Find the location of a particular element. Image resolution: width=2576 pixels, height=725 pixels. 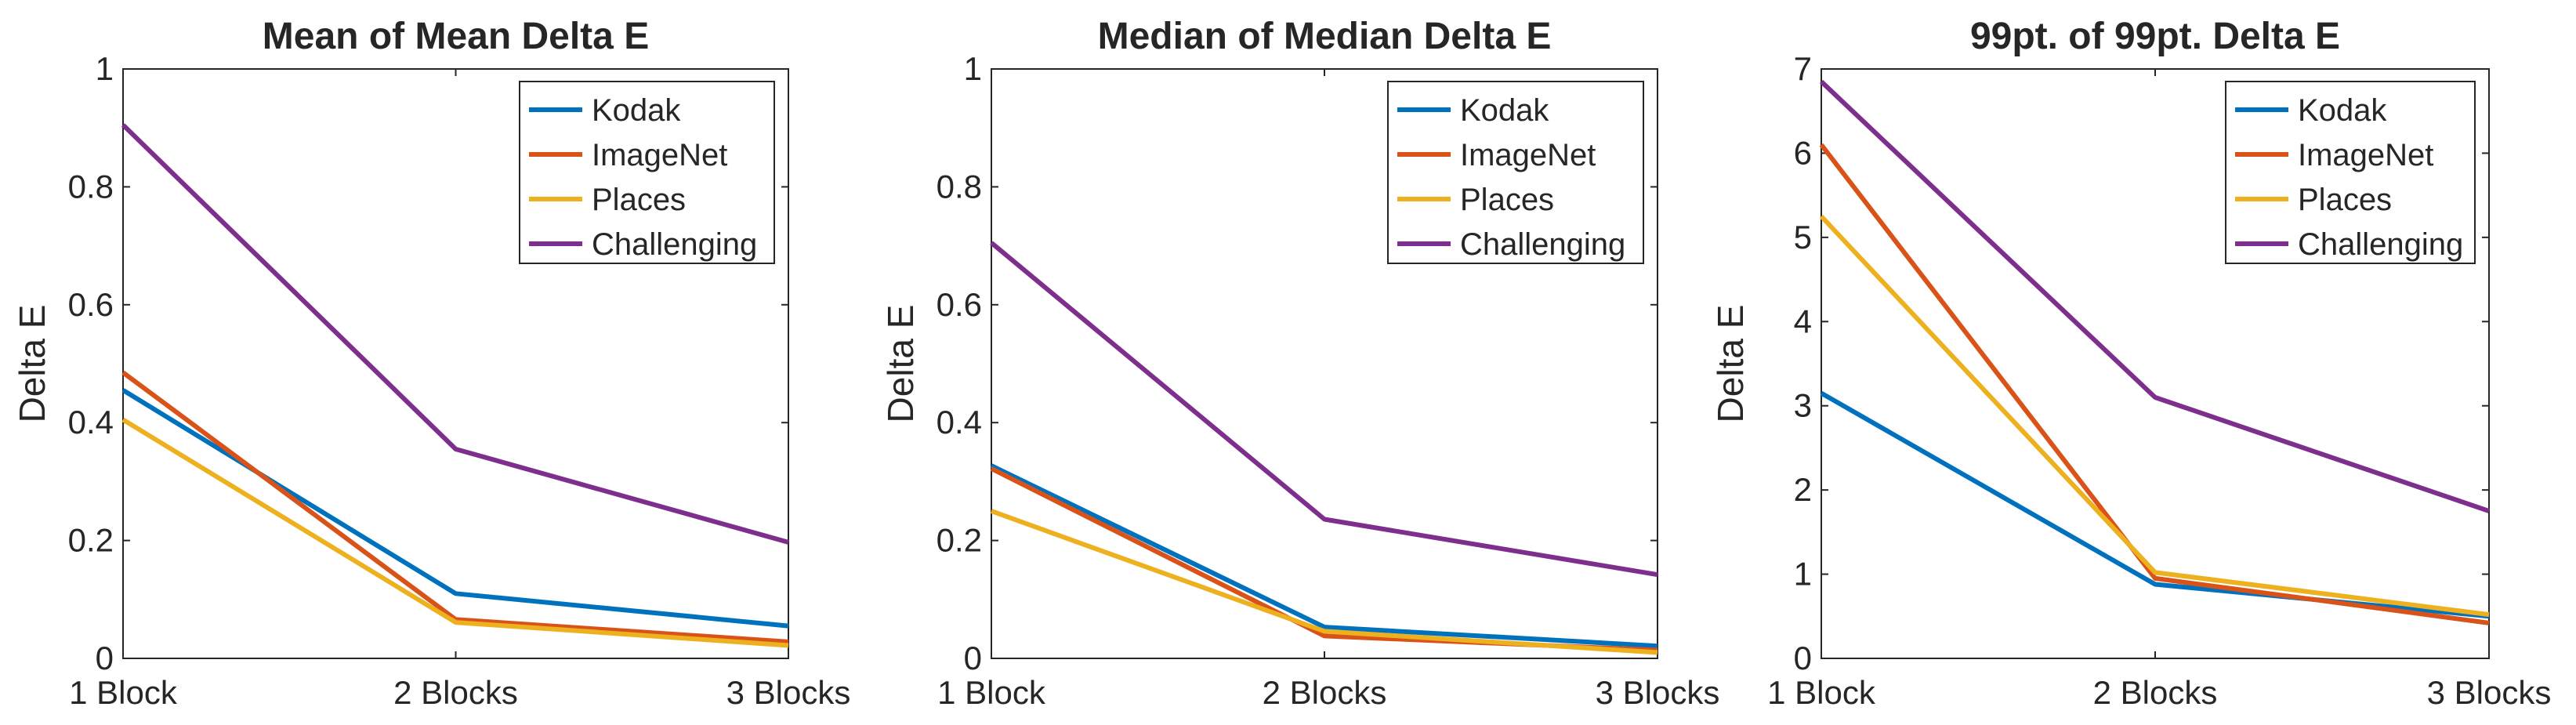

series-line-challenging is located at coordinates (1324, 409).